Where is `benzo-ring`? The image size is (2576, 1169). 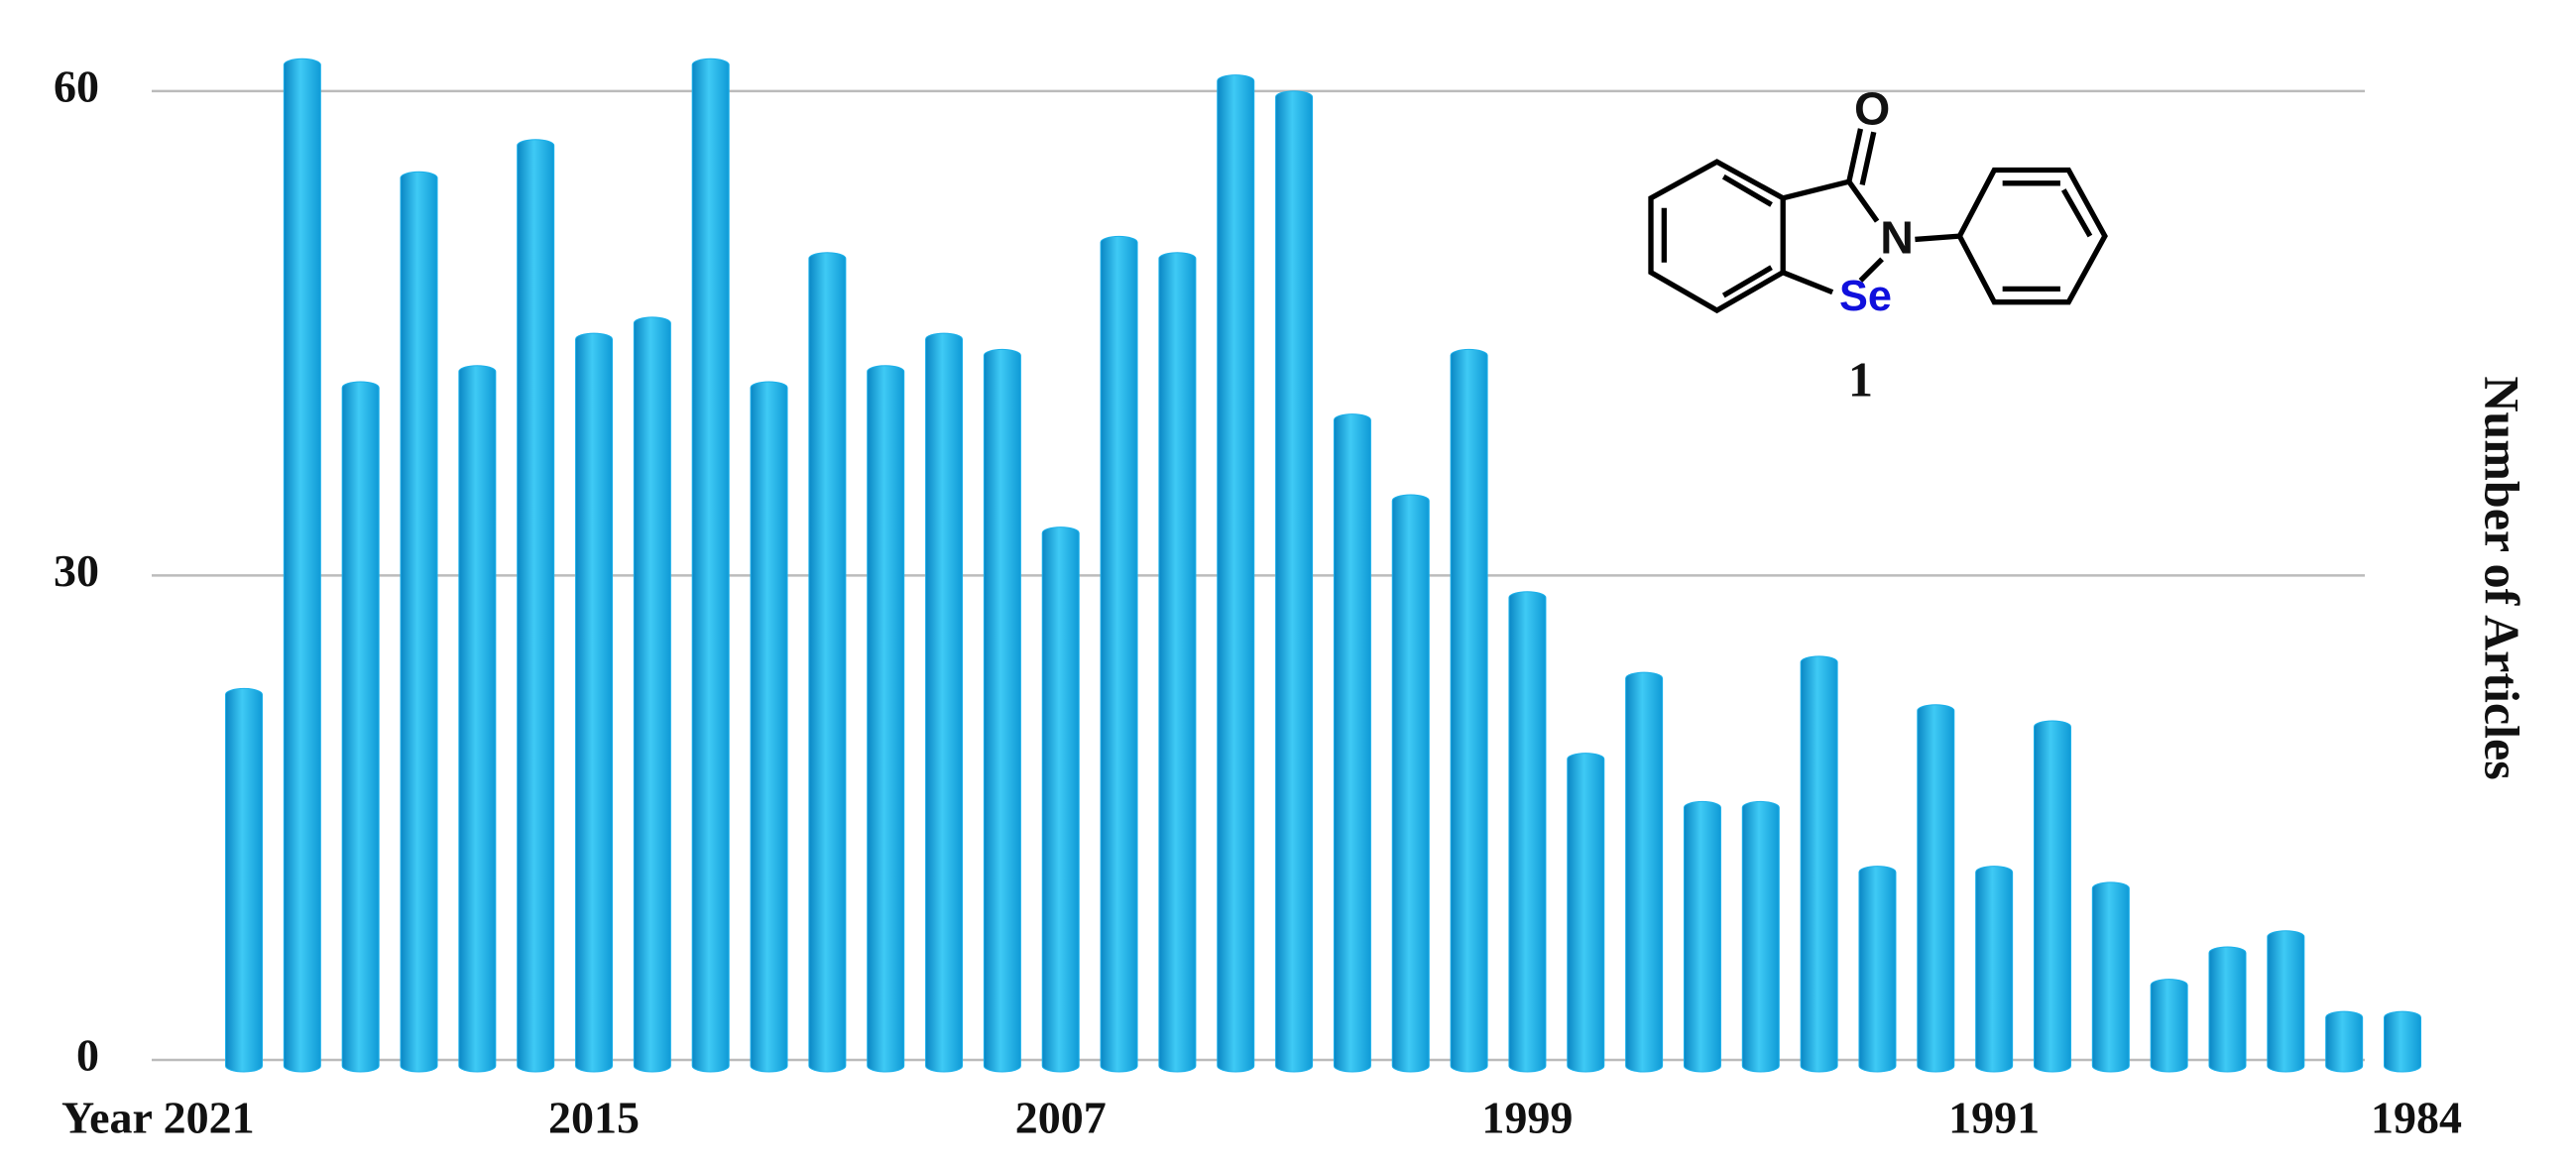 benzo-ring is located at coordinates (1717, 236).